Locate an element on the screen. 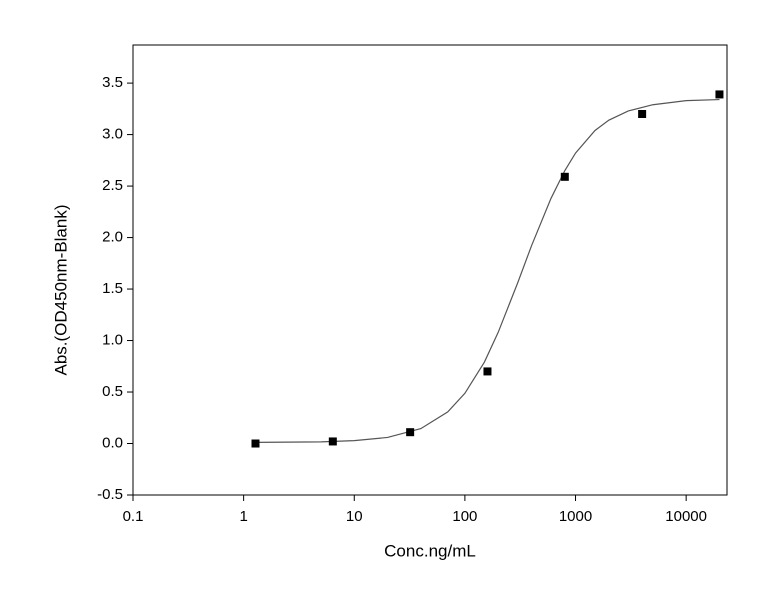  y-tick-label: 0.5 is located at coordinates (112, 391).